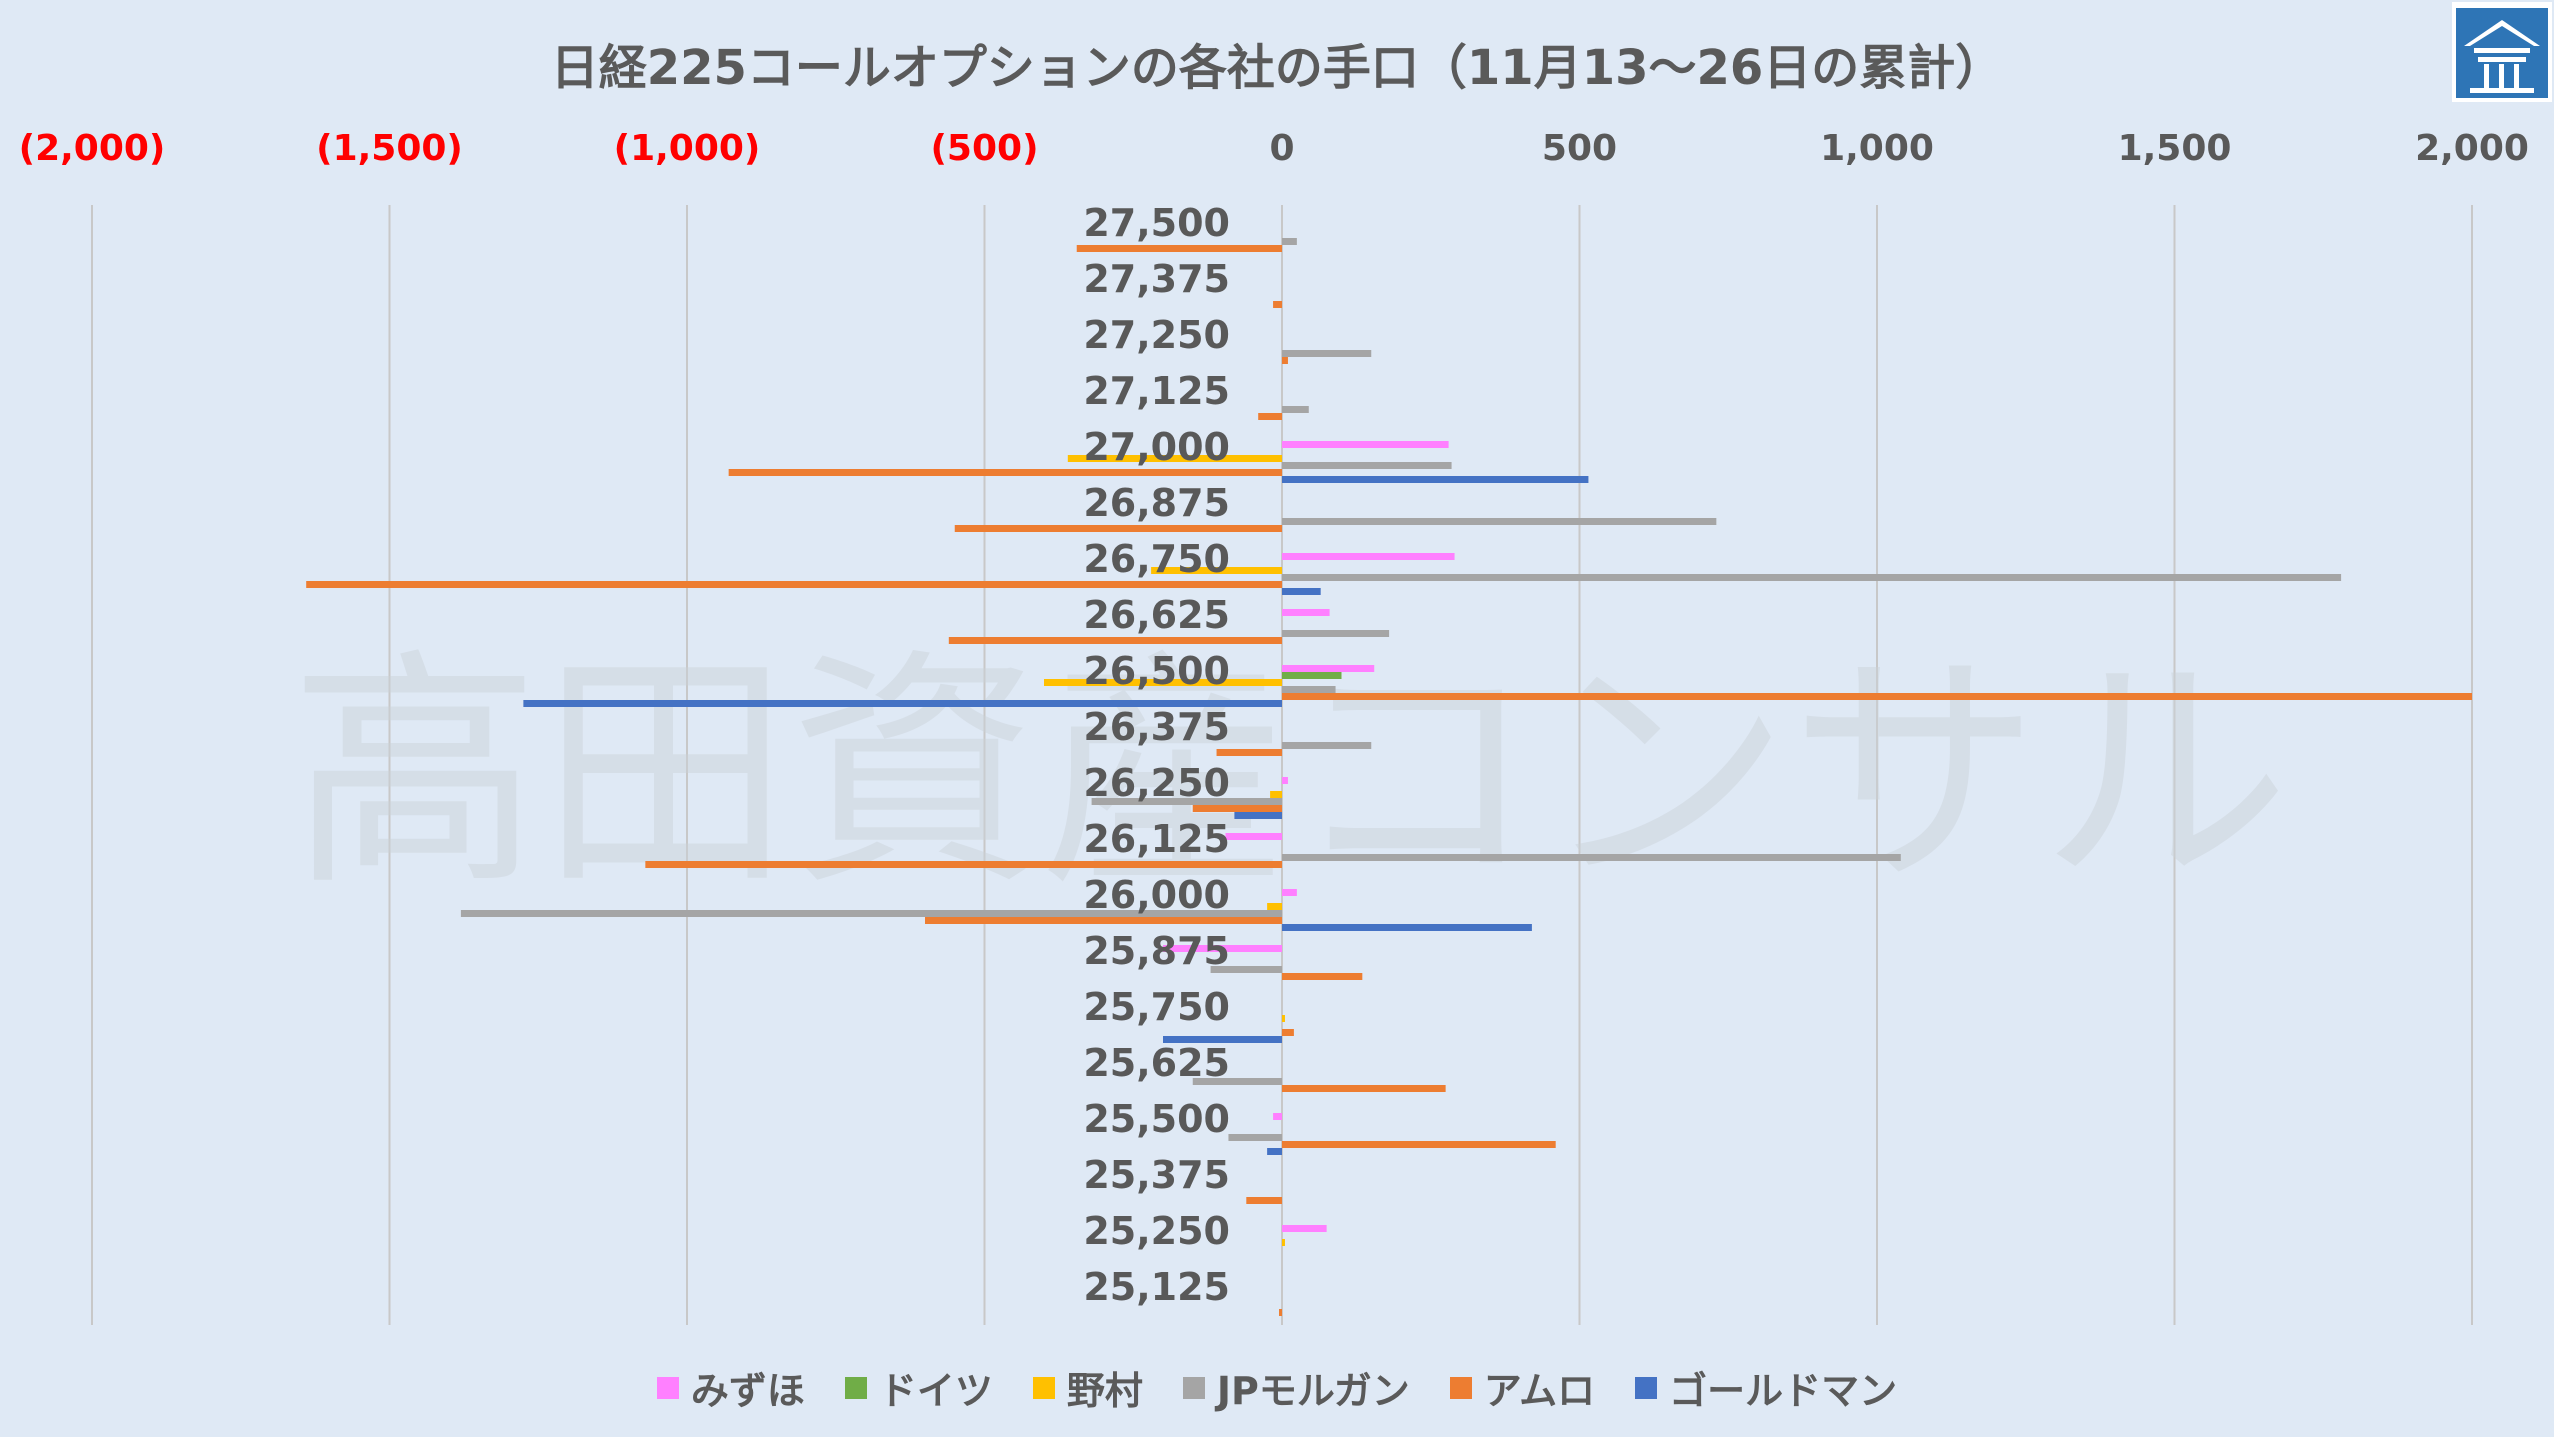  I want to click on house-logo-icon, so click(2502, 52).